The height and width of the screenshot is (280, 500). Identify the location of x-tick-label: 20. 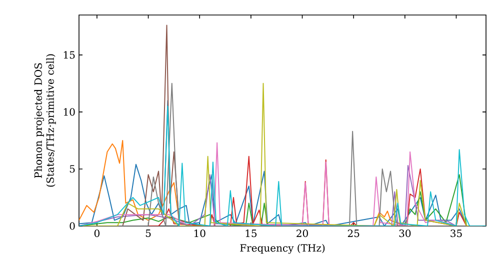
(302, 234).